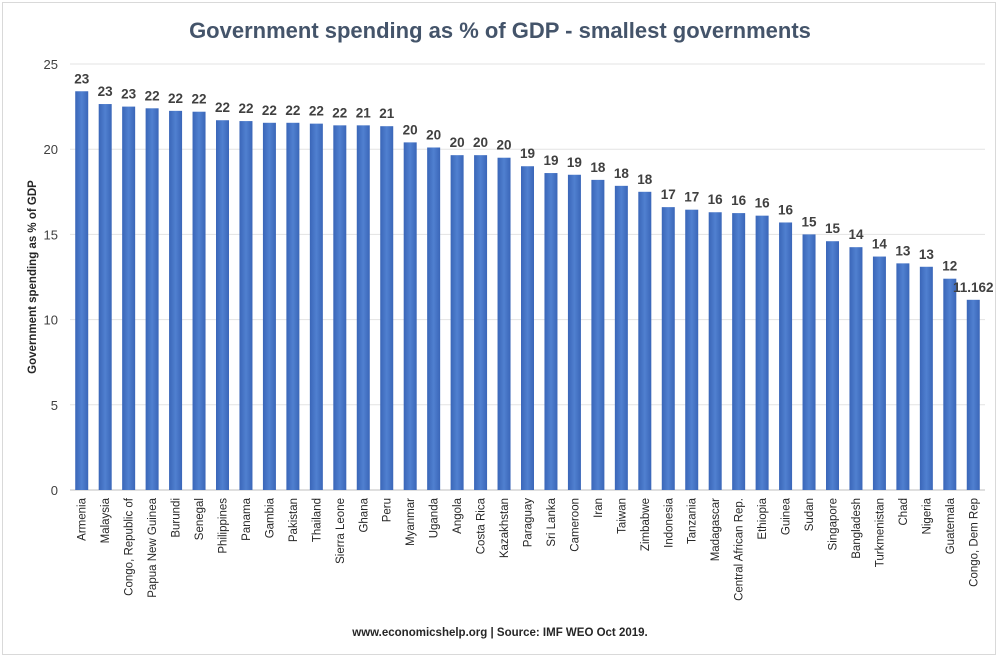 This screenshot has width=1000, height=659. What do you see at coordinates (341, 531) in the screenshot?
I see `x-tick-label: Sierra Leone` at bounding box center [341, 531].